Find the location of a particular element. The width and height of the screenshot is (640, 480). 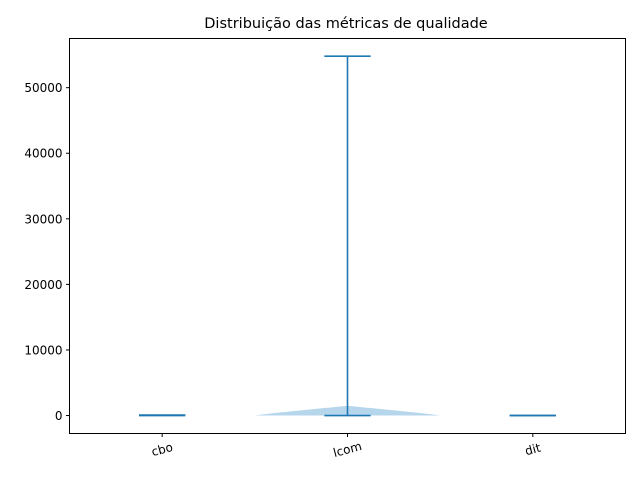

x-axis: cbo lcom dit is located at coordinates (346, 446).